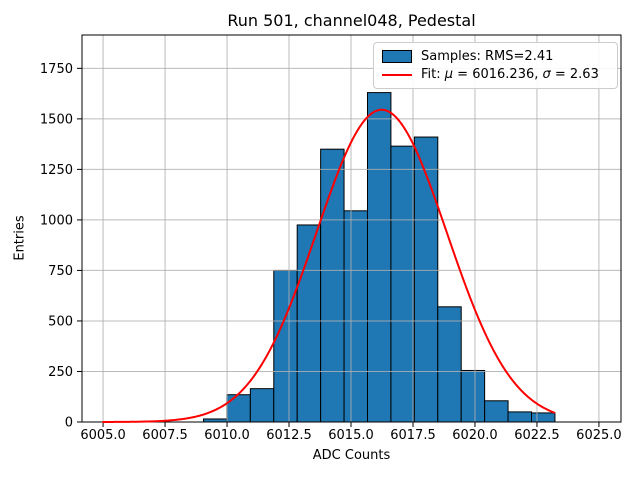 The image size is (640, 480). I want to click on legend-entry-samples: Samples: RMS=2.41, so click(495, 56).